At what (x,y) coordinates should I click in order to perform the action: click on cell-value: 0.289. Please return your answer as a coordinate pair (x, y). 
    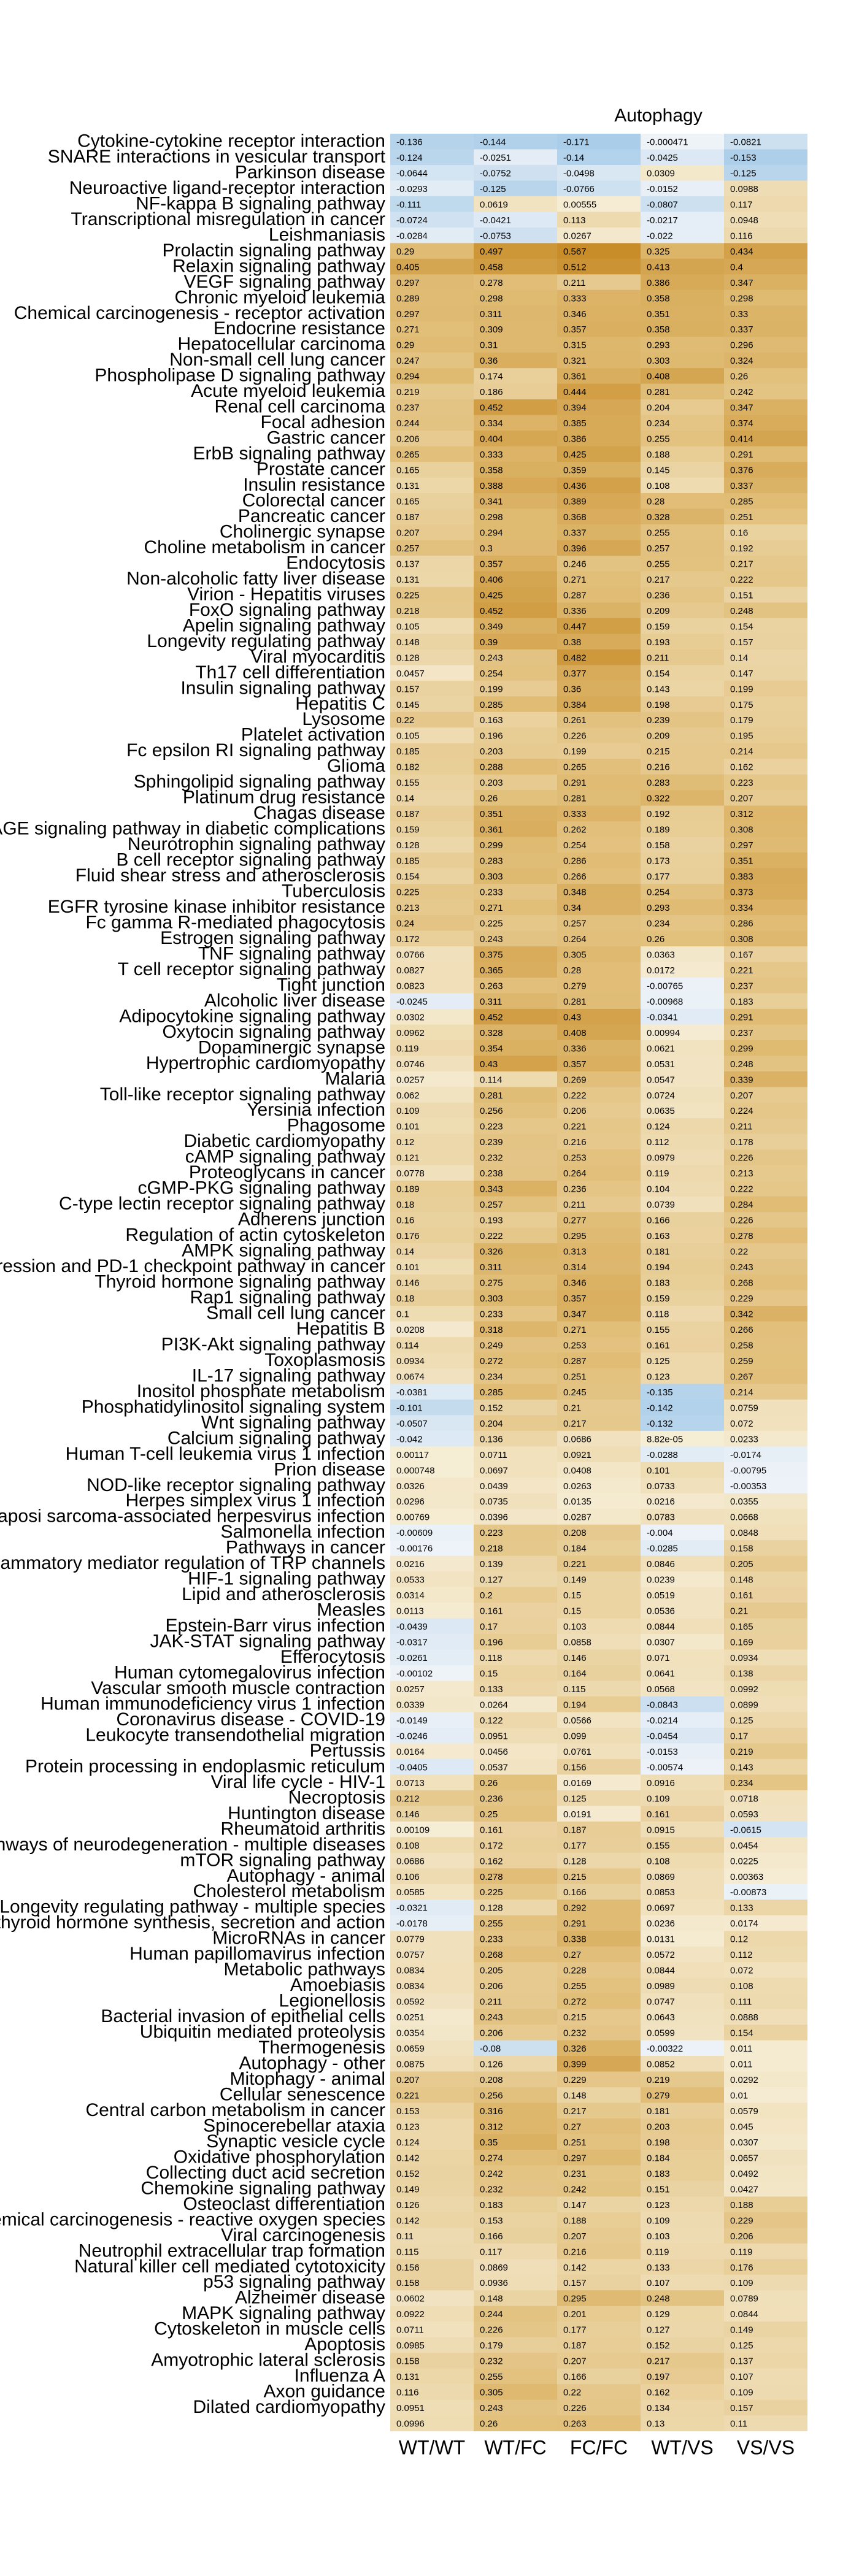
    Looking at the image, I should click on (408, 298).